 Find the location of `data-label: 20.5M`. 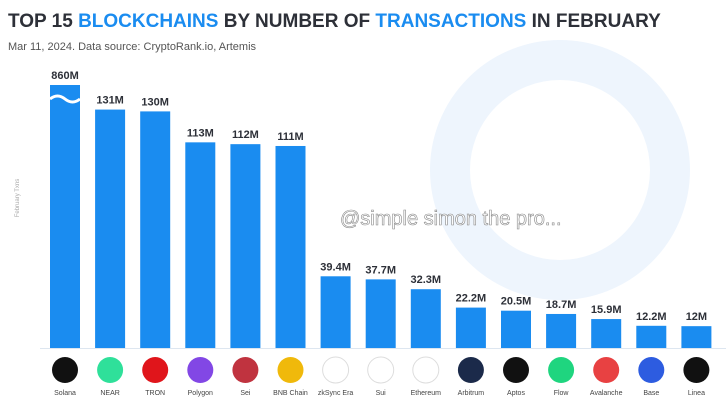

data-label: 20.5M is located at coordinates (516, 302).